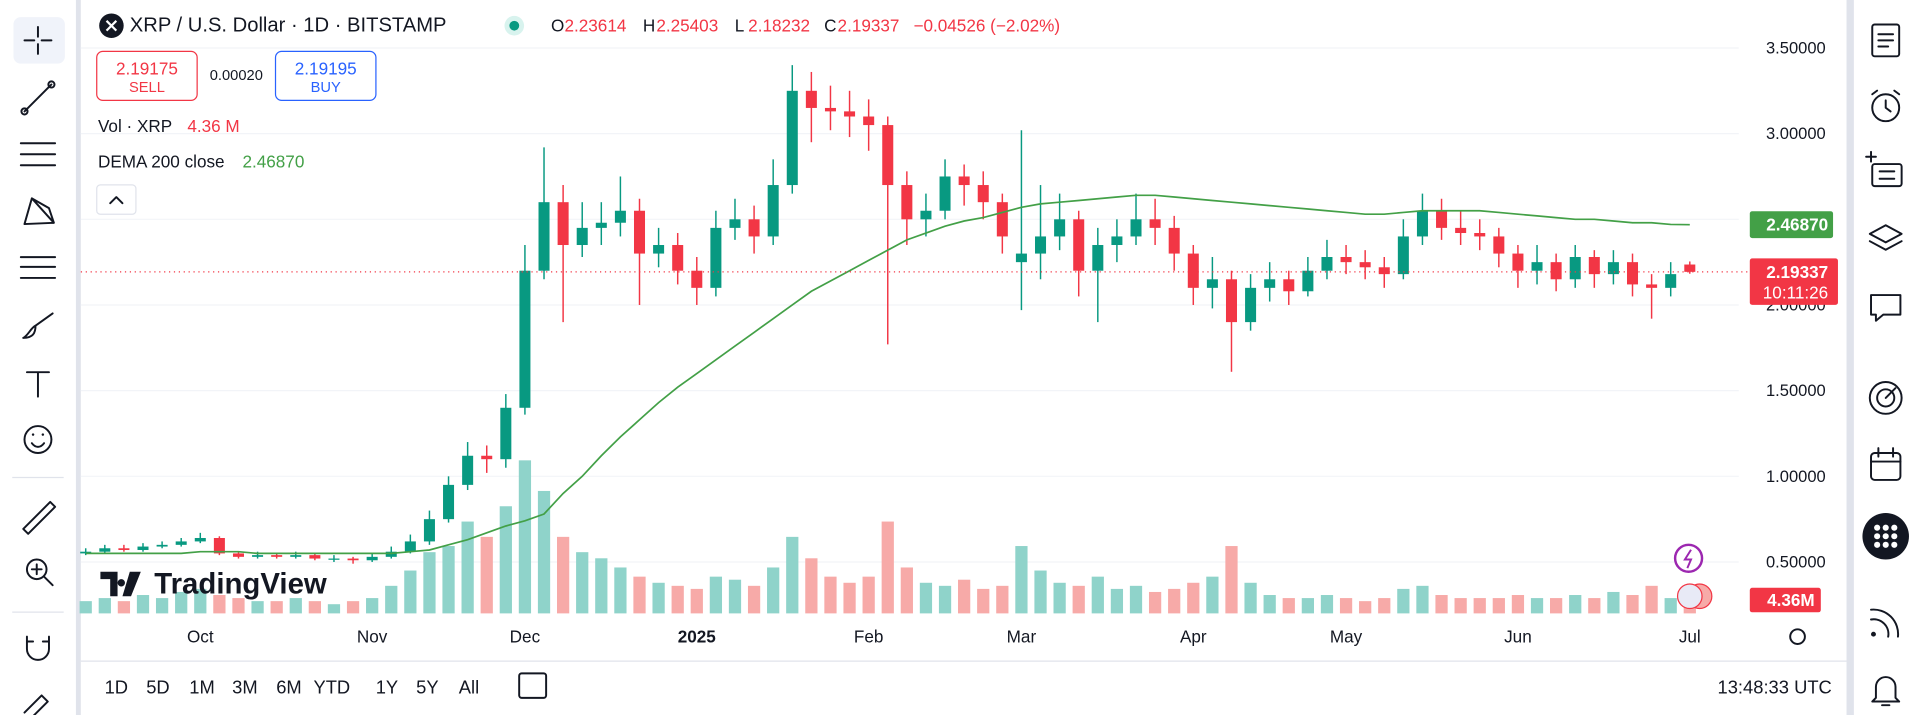  I want to click on range-button: 1Y, so click(387, 686).